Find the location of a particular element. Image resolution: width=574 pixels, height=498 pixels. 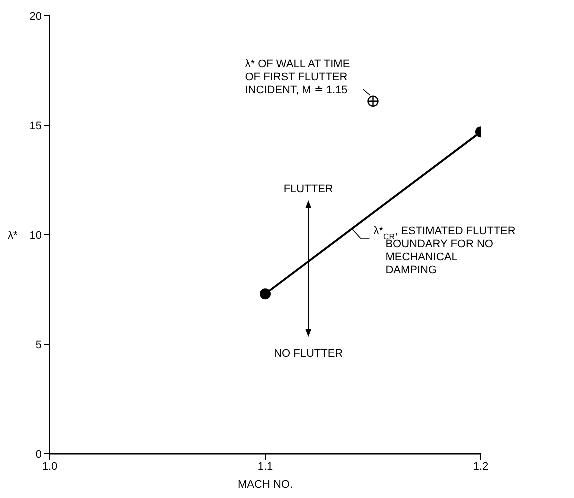

y-axis-title: λ* is located at coordinates (13, 236).